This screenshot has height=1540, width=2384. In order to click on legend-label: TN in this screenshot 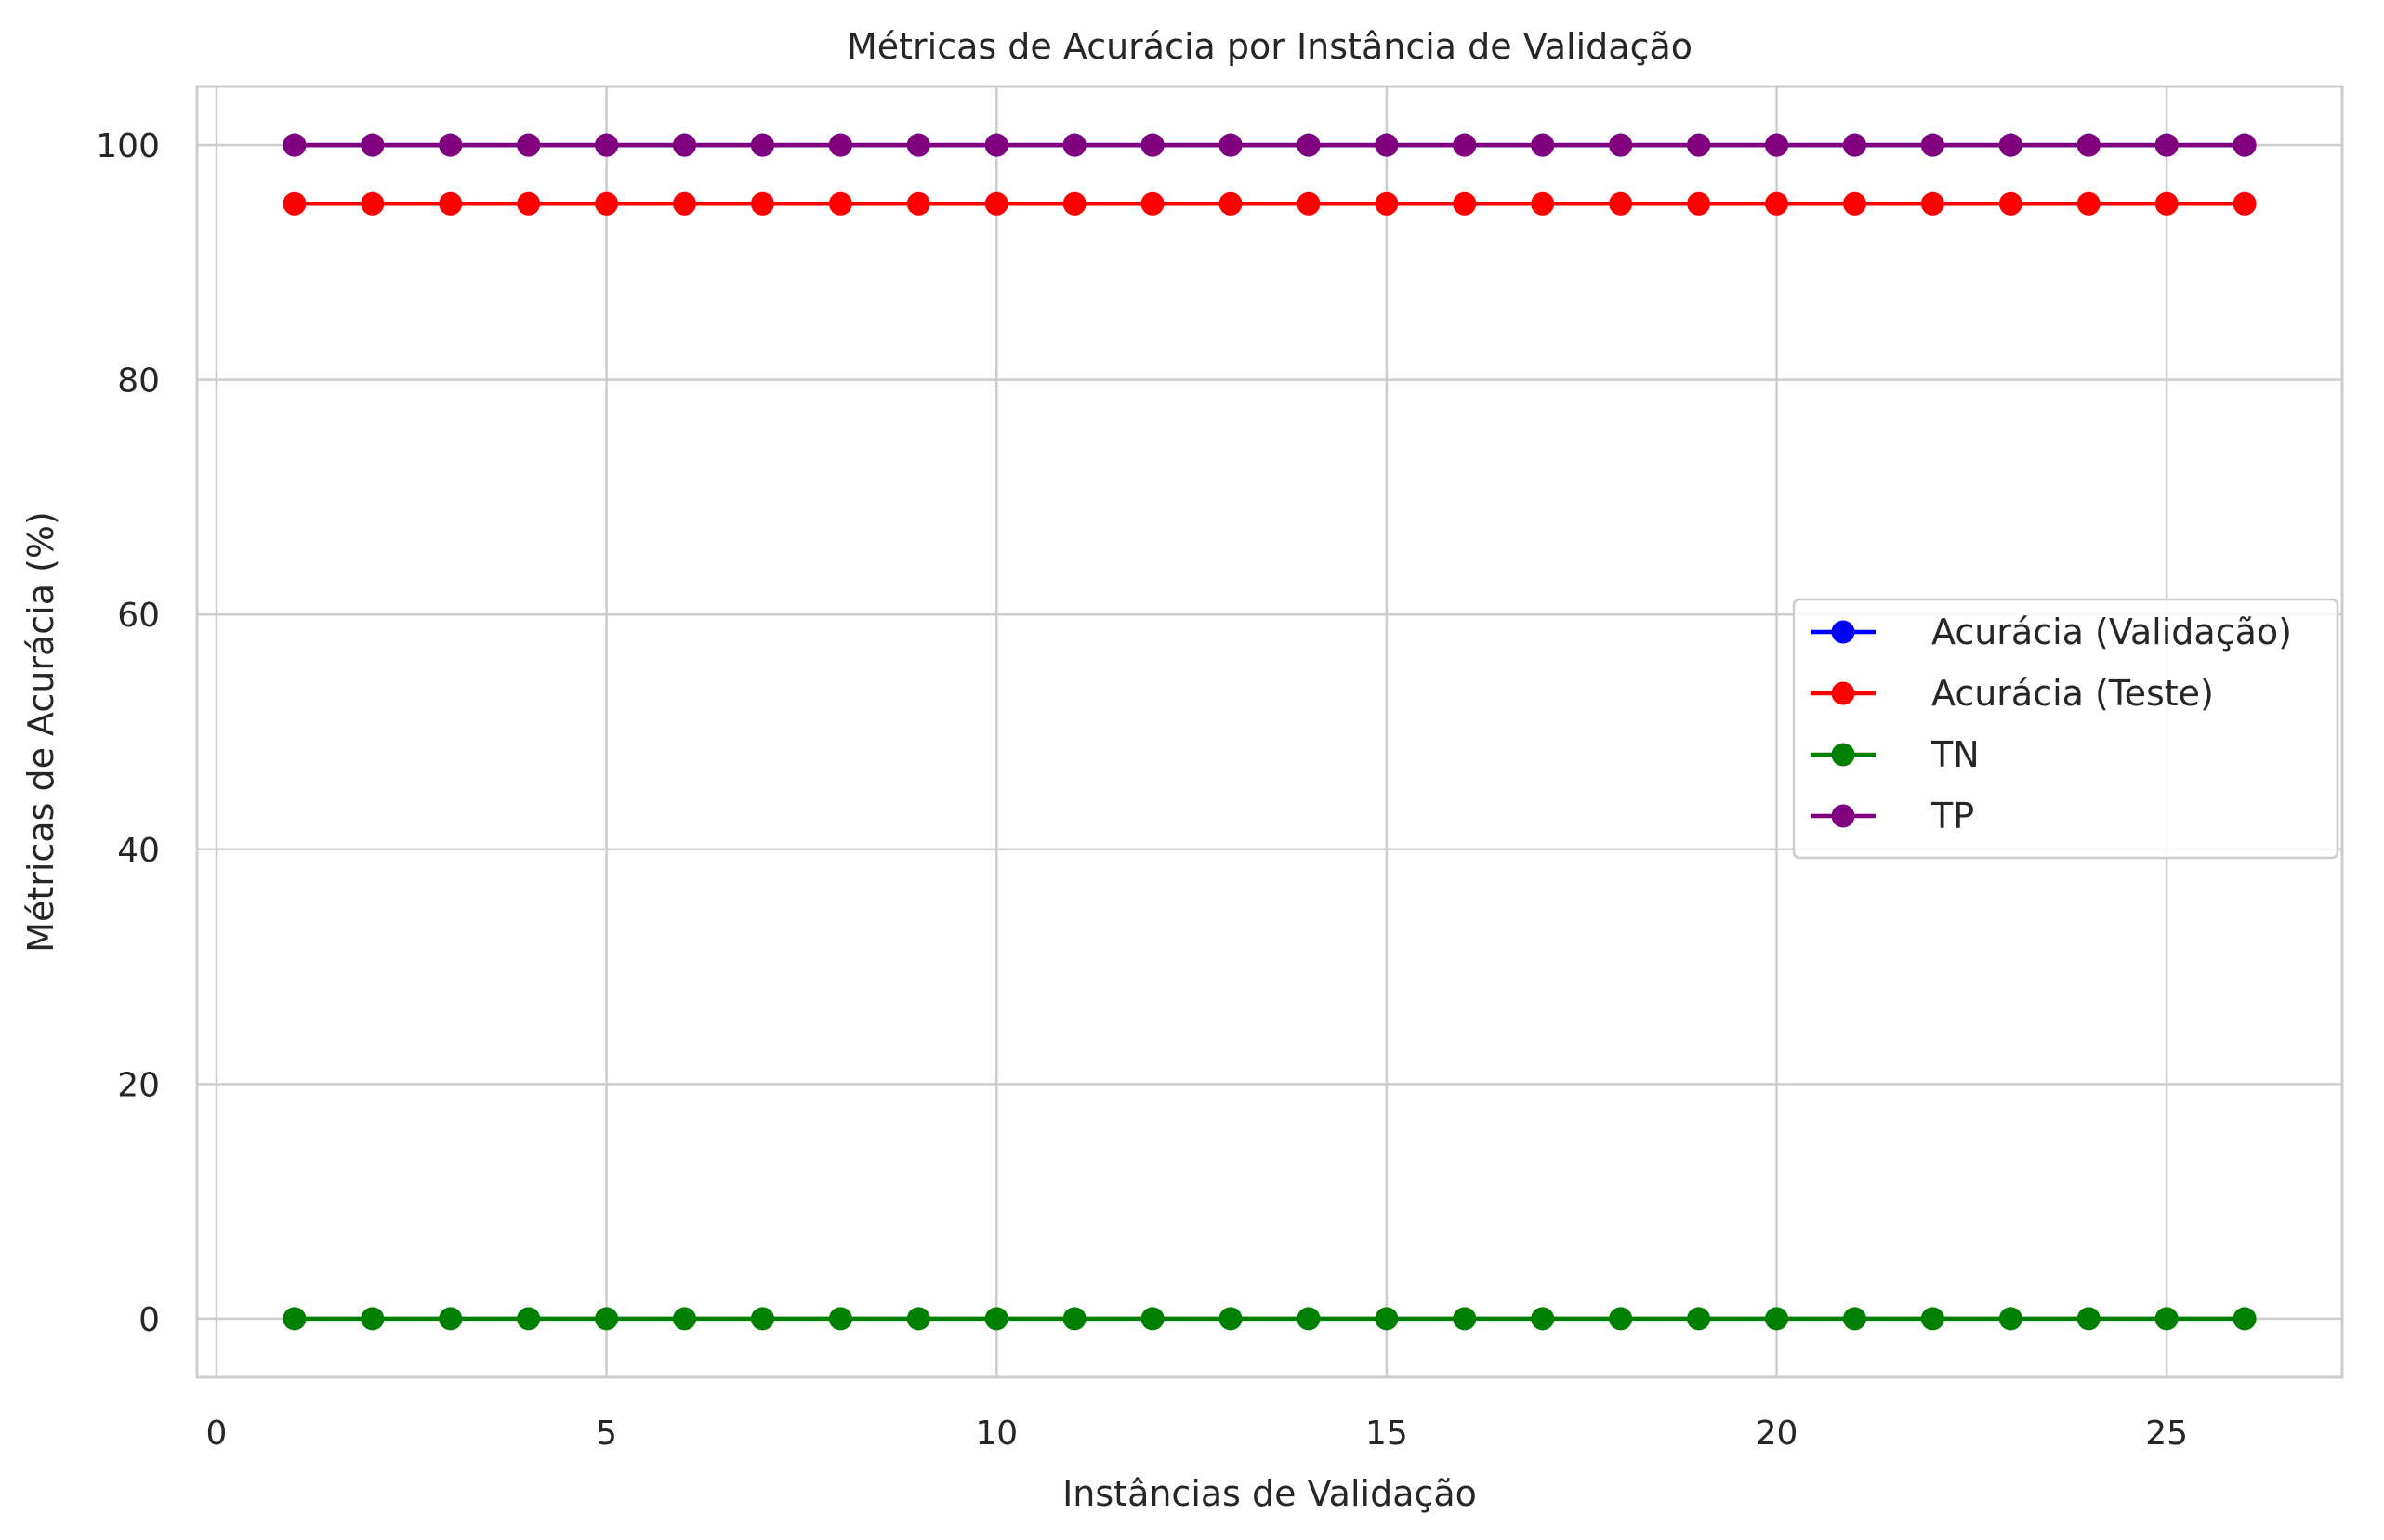, I will do `click(1955, 754)`.